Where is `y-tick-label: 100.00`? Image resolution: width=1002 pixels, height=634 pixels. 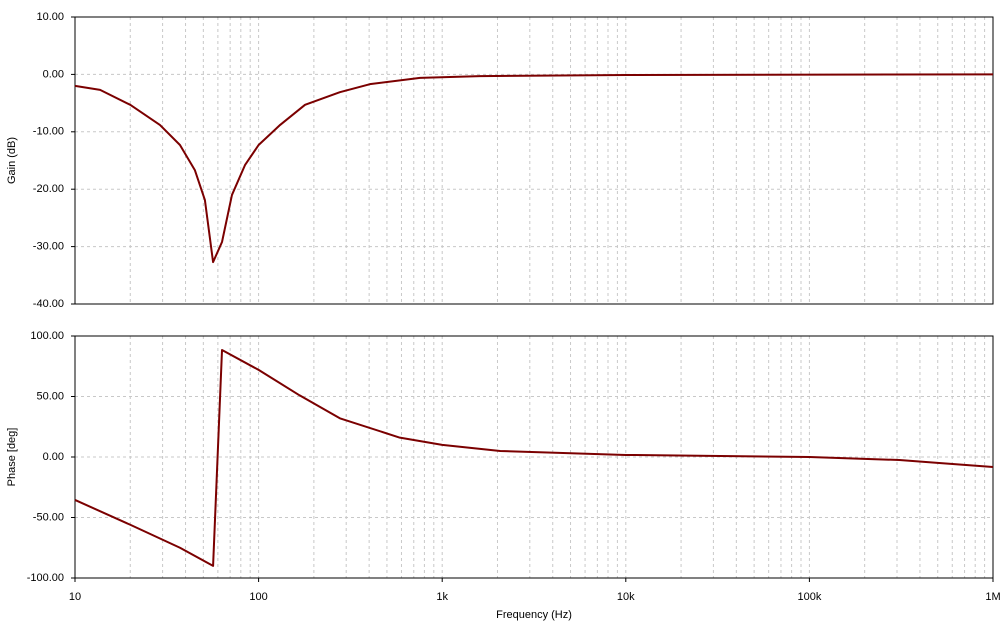
y-tick-label: 100.00 is located at coordinates (47, 336).